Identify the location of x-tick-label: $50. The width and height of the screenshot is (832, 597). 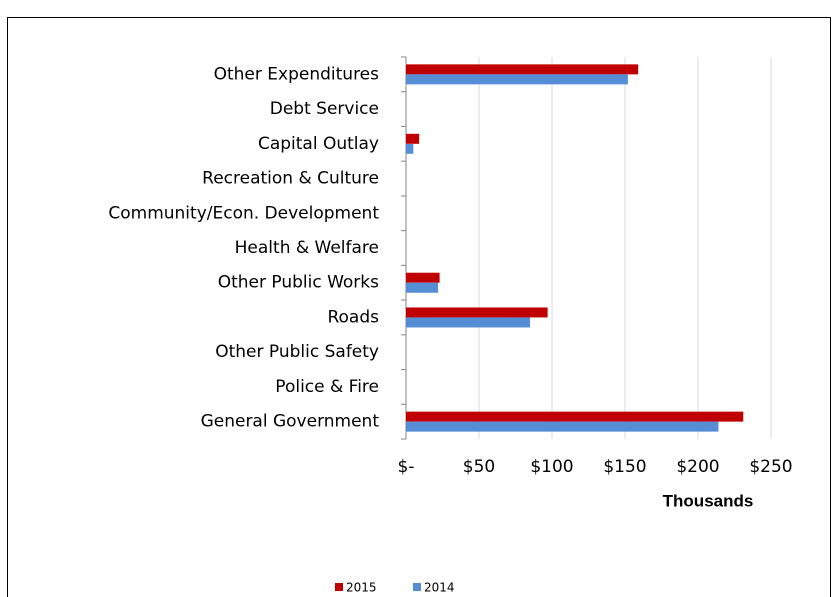
(479, 467).